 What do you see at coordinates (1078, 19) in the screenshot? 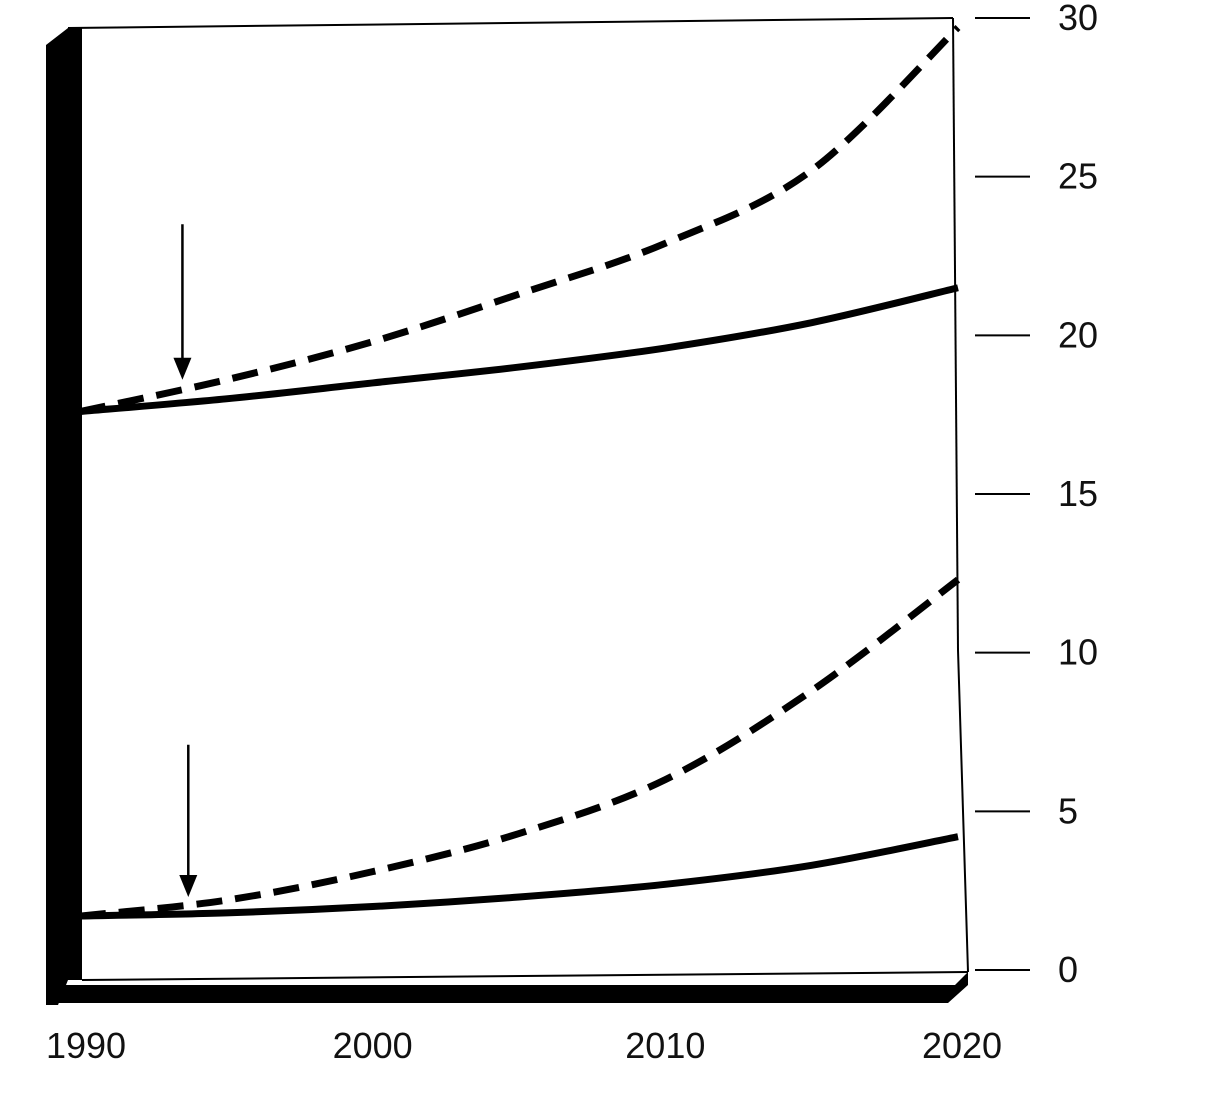
I see `y-tick-label: 30` at bounding box center [1078, 19].